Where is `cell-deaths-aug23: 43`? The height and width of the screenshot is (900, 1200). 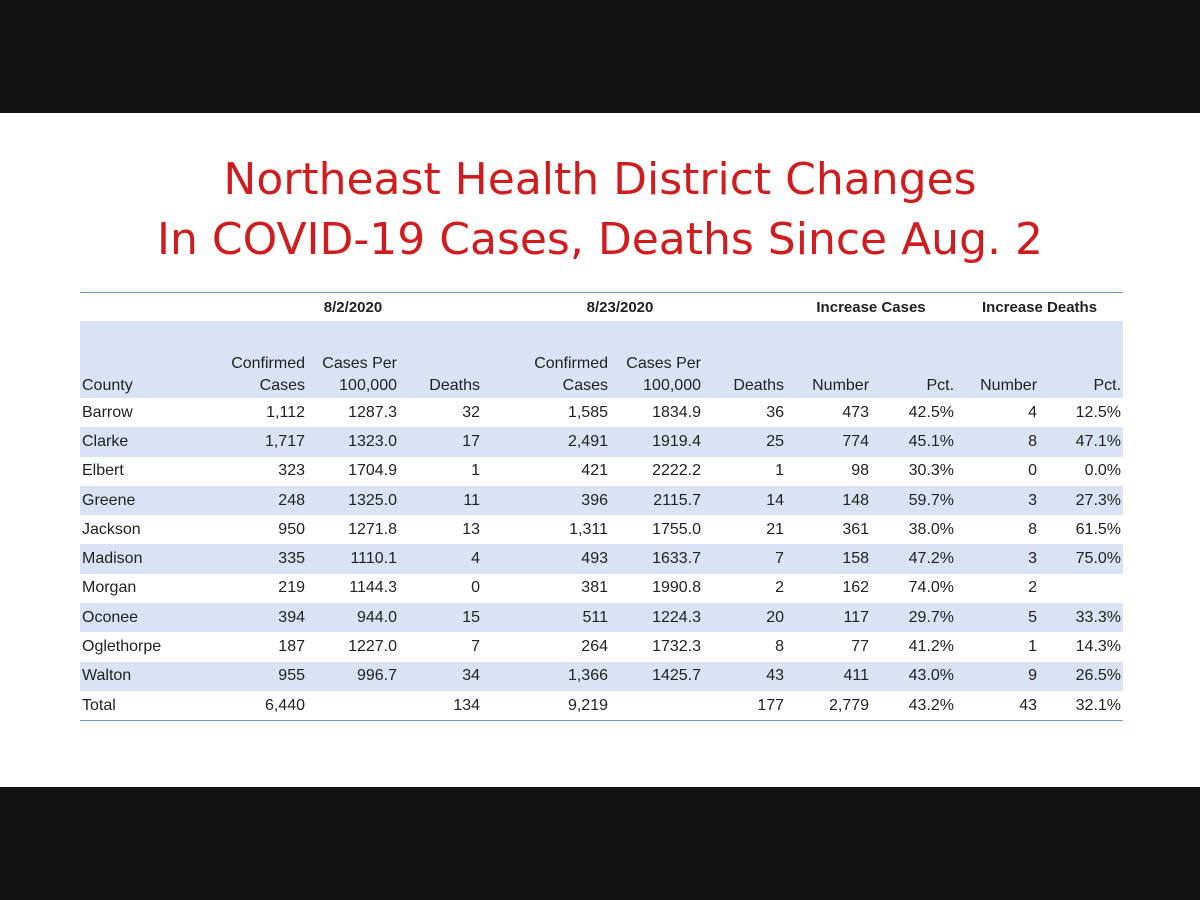 cell-deaths-aug23: 43 is located at coordinates (745, 676).